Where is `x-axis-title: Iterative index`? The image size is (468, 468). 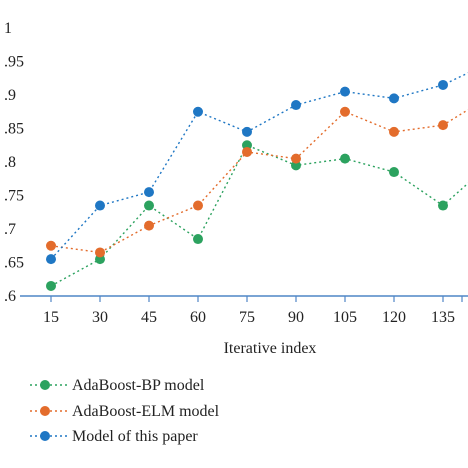 x-axis-title: Iterative index is located at coordinates (270, 348).